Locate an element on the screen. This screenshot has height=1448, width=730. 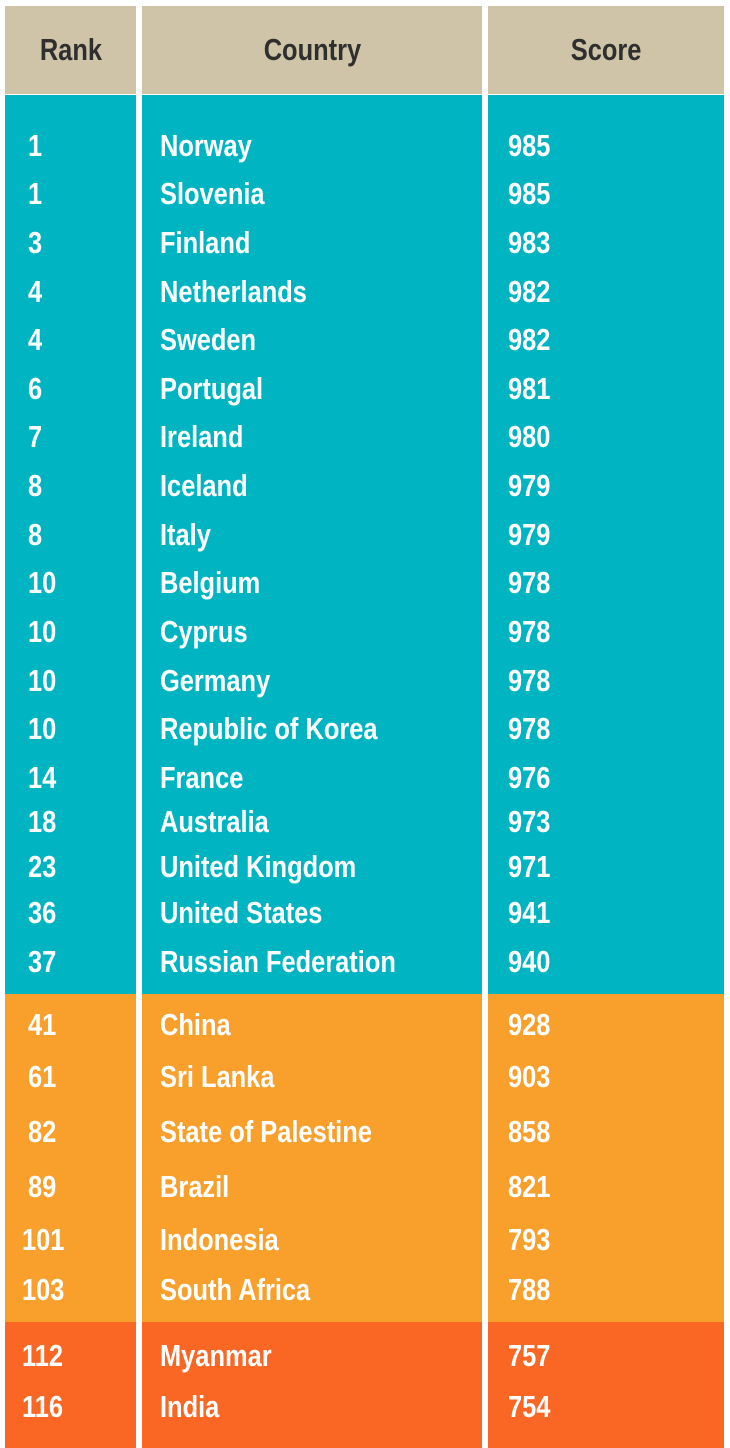
cell-score: 757 is located at coordinates (529, 1355).